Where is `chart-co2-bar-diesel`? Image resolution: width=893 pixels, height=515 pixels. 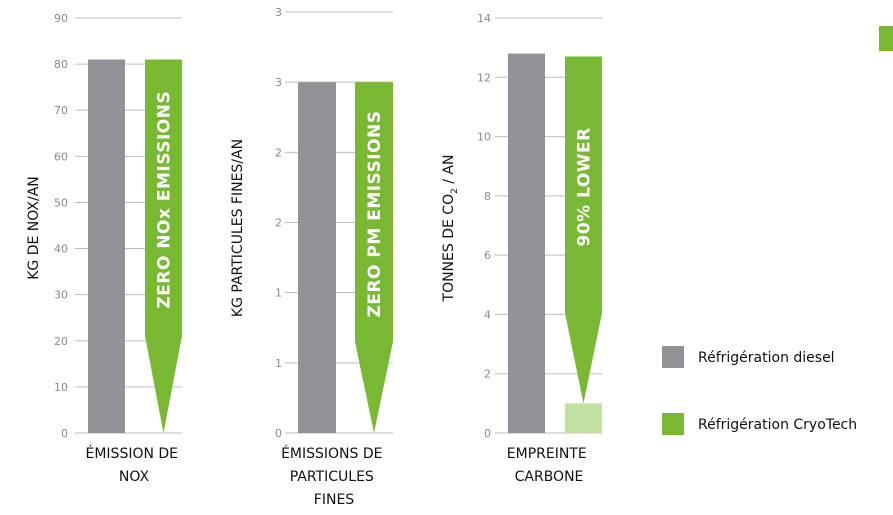 chart-co2-bar-diesel is located at coordinates (526, 243).